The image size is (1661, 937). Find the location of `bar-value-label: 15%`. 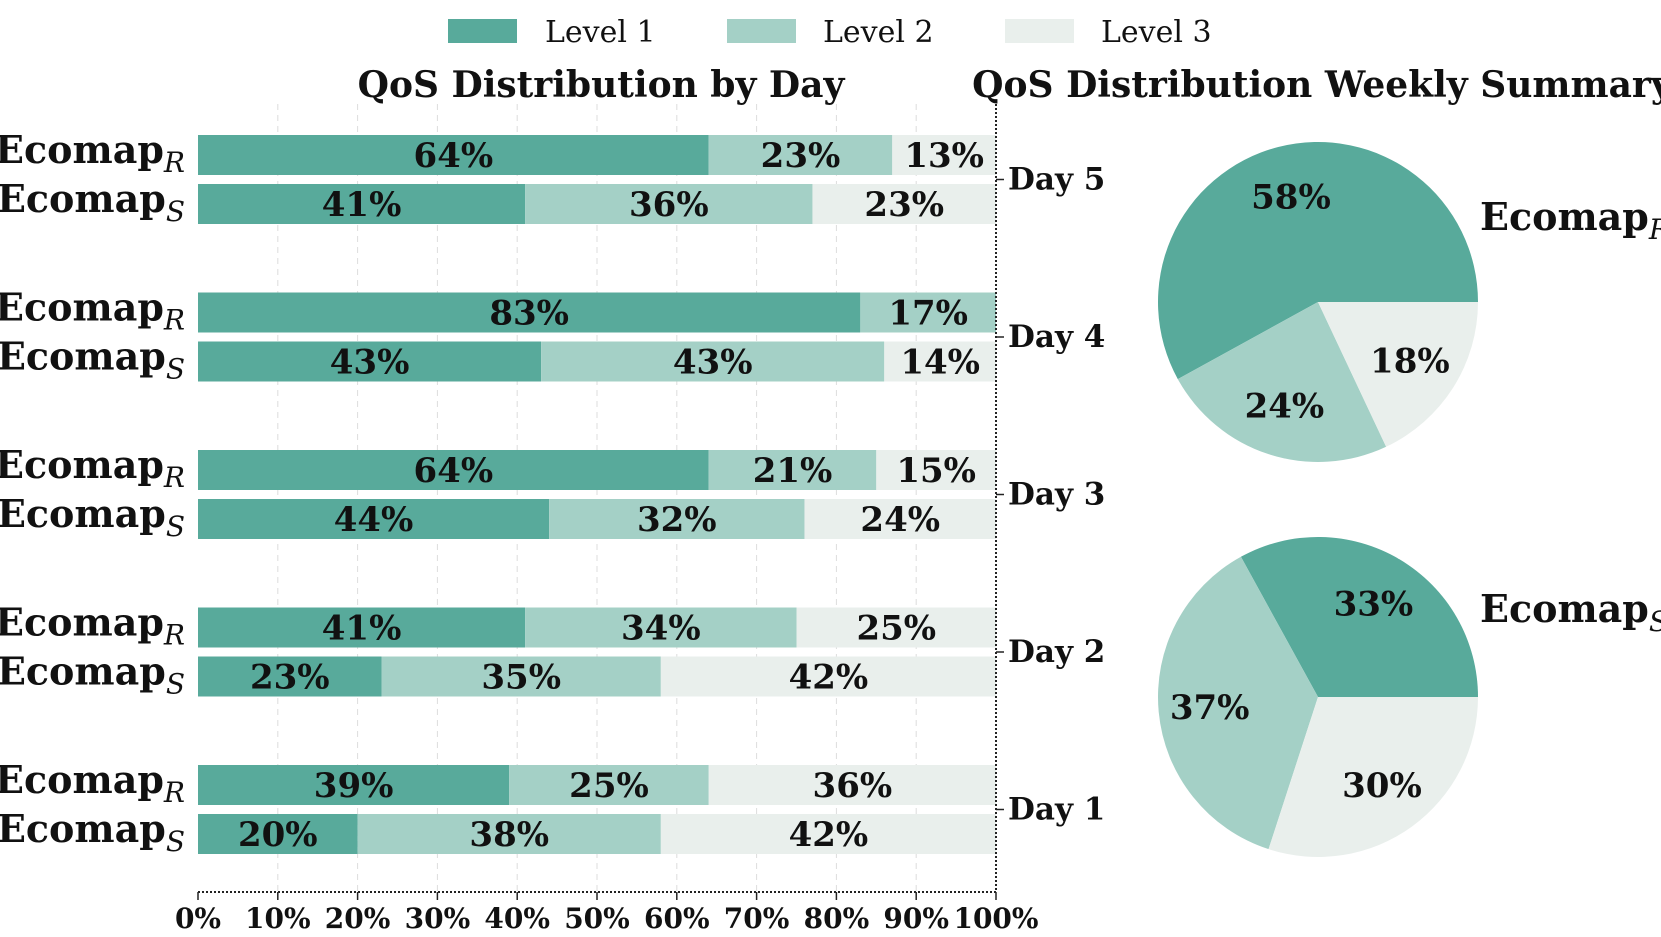

bar-value-label: 15% is located at coordinates (936, 471).